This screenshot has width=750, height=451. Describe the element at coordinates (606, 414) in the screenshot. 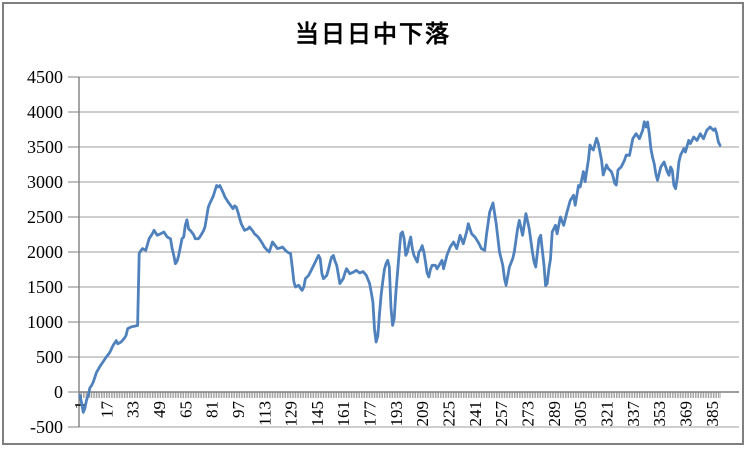

I see `x-tick-label: 321` at that location.